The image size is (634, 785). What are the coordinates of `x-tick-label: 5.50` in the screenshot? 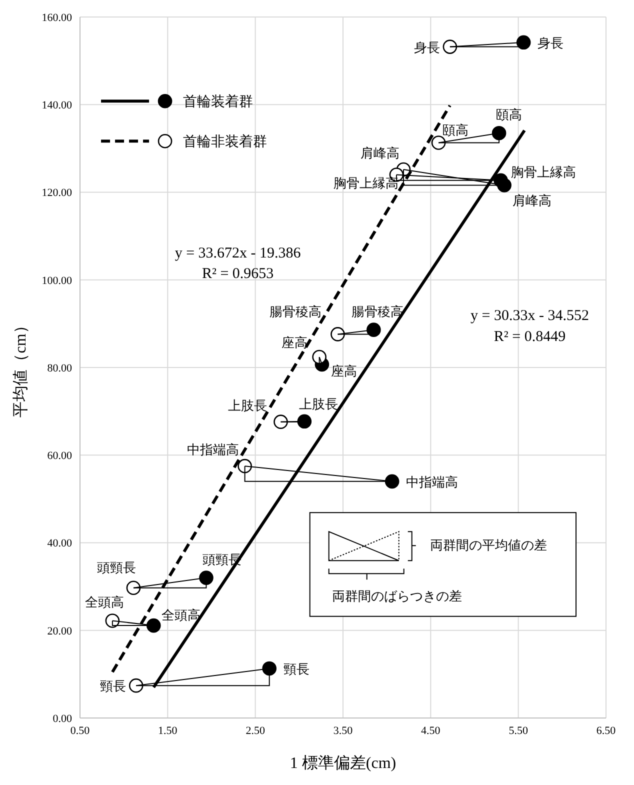 It's located at (518, 730).